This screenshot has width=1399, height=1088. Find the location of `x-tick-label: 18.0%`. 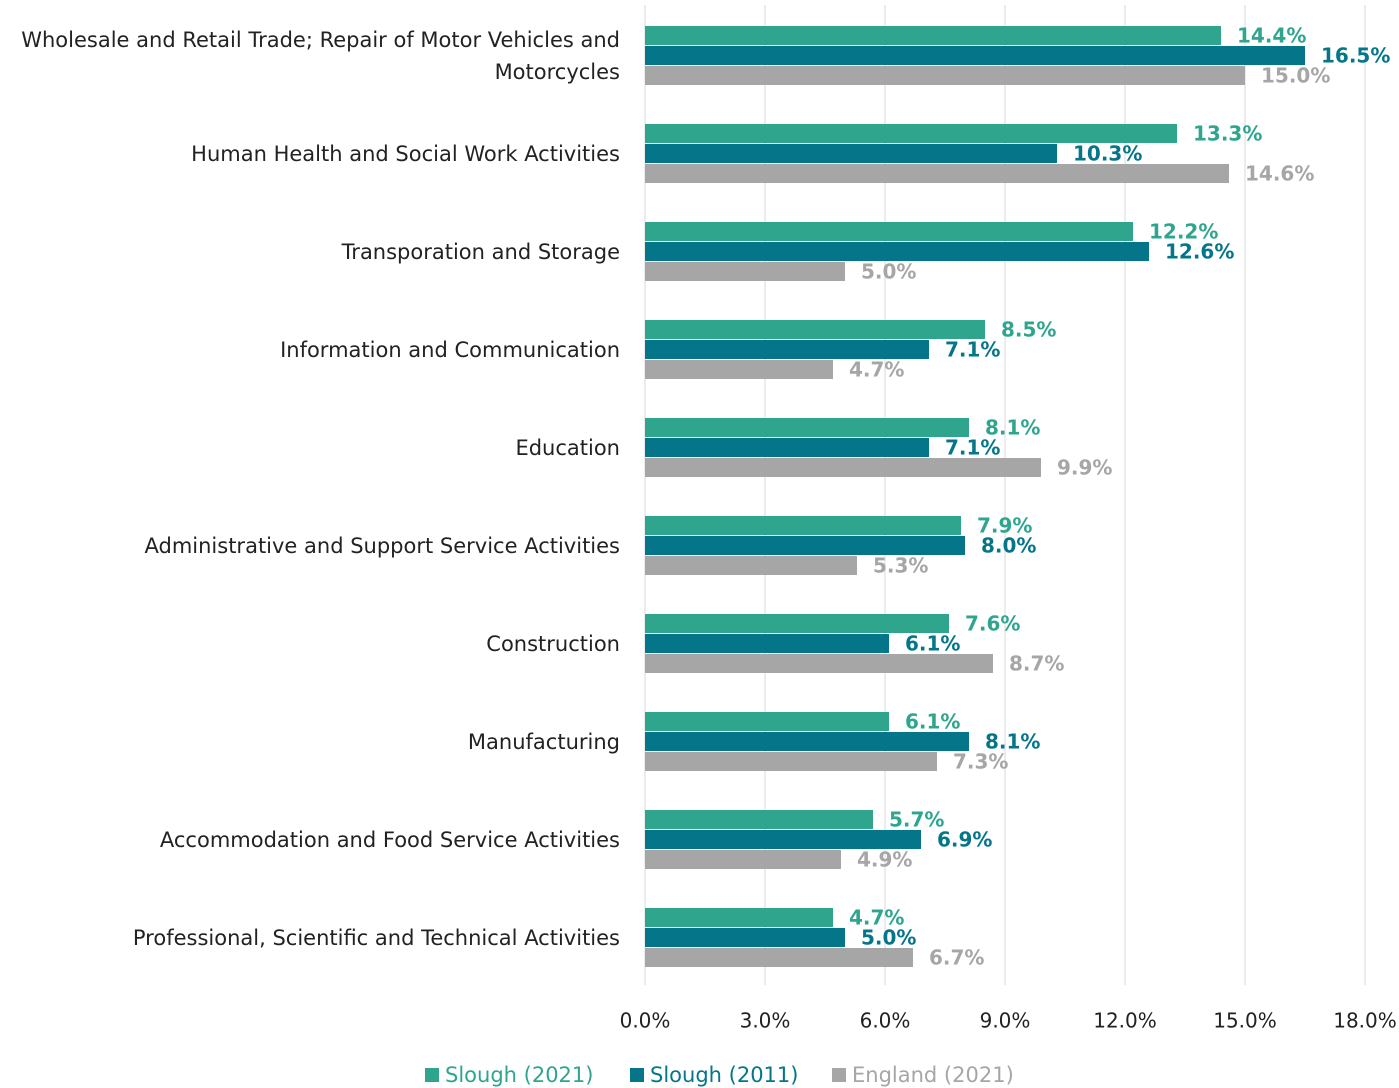

x-tick-label: 18.0% is located at coordinates (1365, 1021).